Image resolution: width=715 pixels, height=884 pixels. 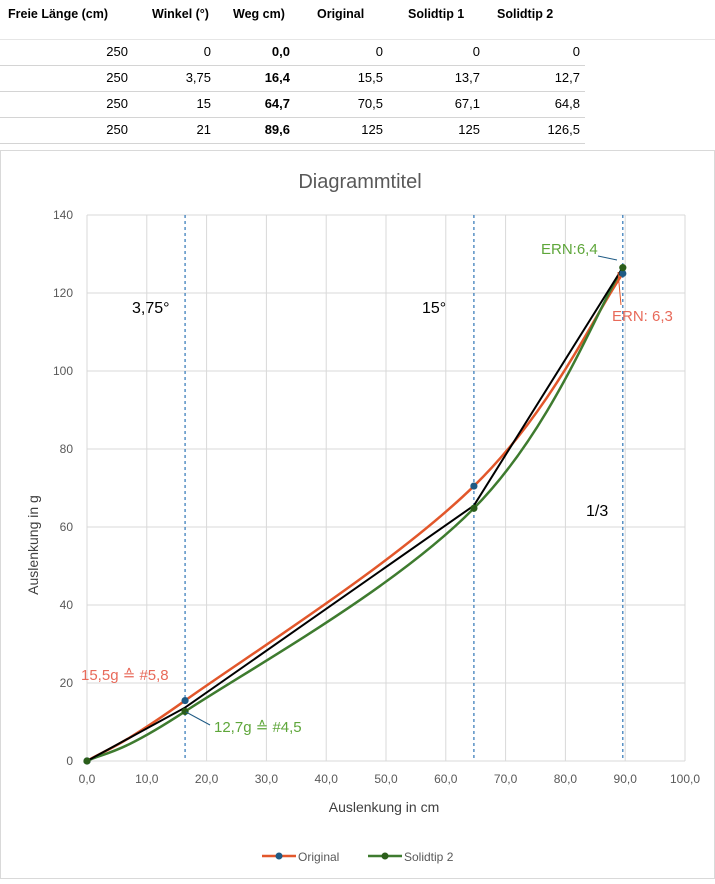 I want to click on chart-title: Diagrammtitel, so click(x=359, y=182).